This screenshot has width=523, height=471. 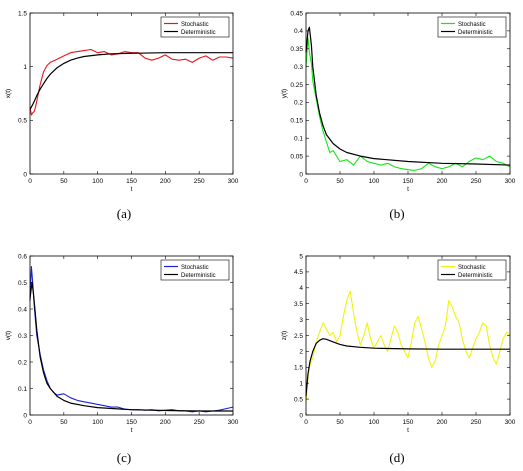 I want to click on y-tick-label: 0.35, so click(x=296, y=49).